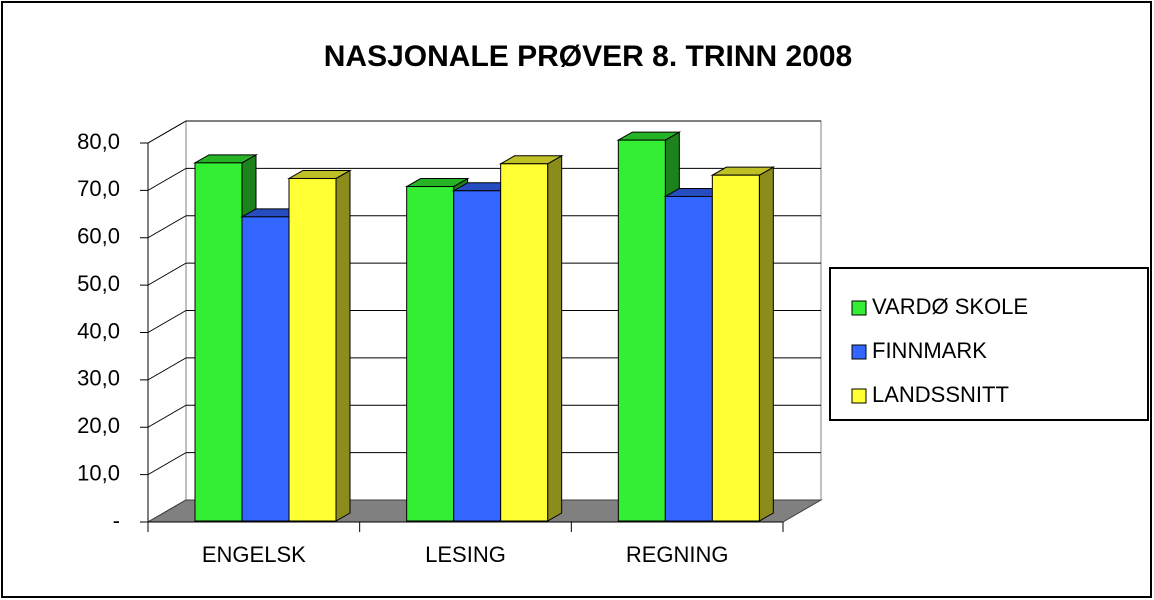 The width and height of the screenshot is (1154, 600). I want to click on y-tick-label: 50,0, so click(98, 283).